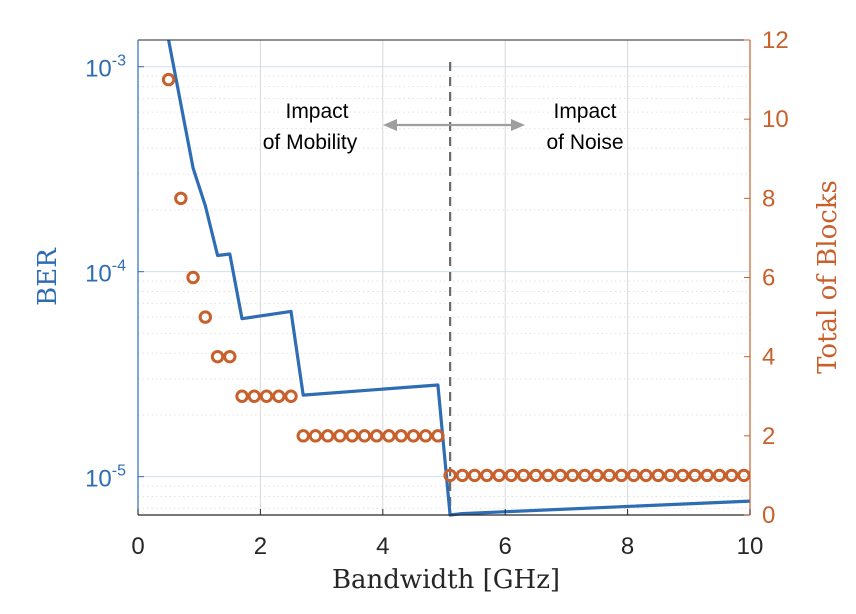 The image size is (856, 614). Describe the element at coordinates (446, 580) in the screenshot. I see `x-axis-label: Bandwidth [GHz]` at that location.